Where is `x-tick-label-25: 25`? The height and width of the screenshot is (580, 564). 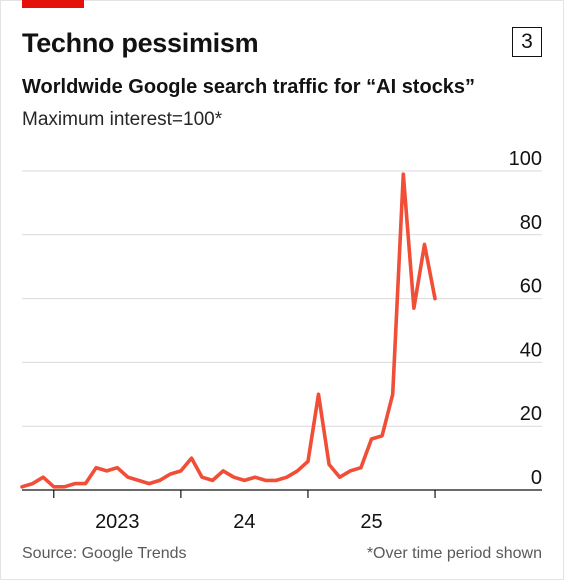
x-tick-label-25: 25 is located at coordinates (371, 522).